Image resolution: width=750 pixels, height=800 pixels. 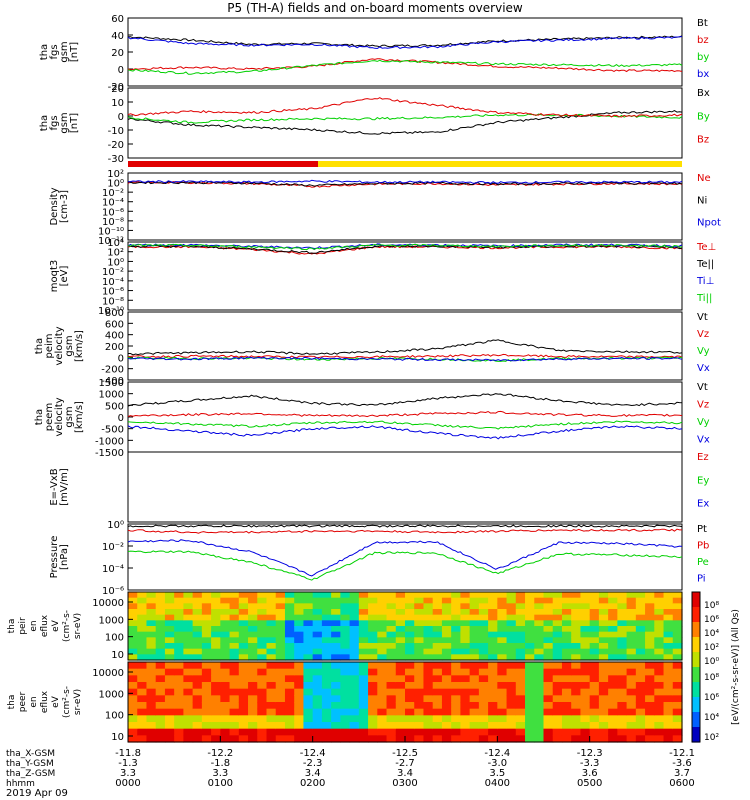 I want to click on series-line-Vy, so click(x=405, y=425).